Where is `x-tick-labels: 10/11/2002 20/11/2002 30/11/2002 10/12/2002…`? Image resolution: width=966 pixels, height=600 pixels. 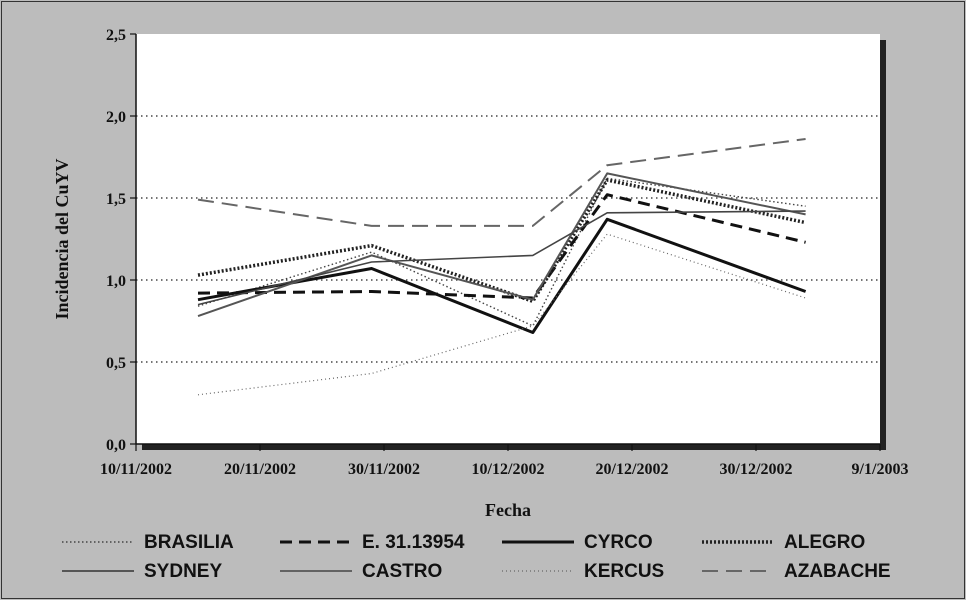 x-tick-labels: 10/11/2002 20/11/2002 30/11/2002 10/12/2002… is located at coordinates (504, 469).